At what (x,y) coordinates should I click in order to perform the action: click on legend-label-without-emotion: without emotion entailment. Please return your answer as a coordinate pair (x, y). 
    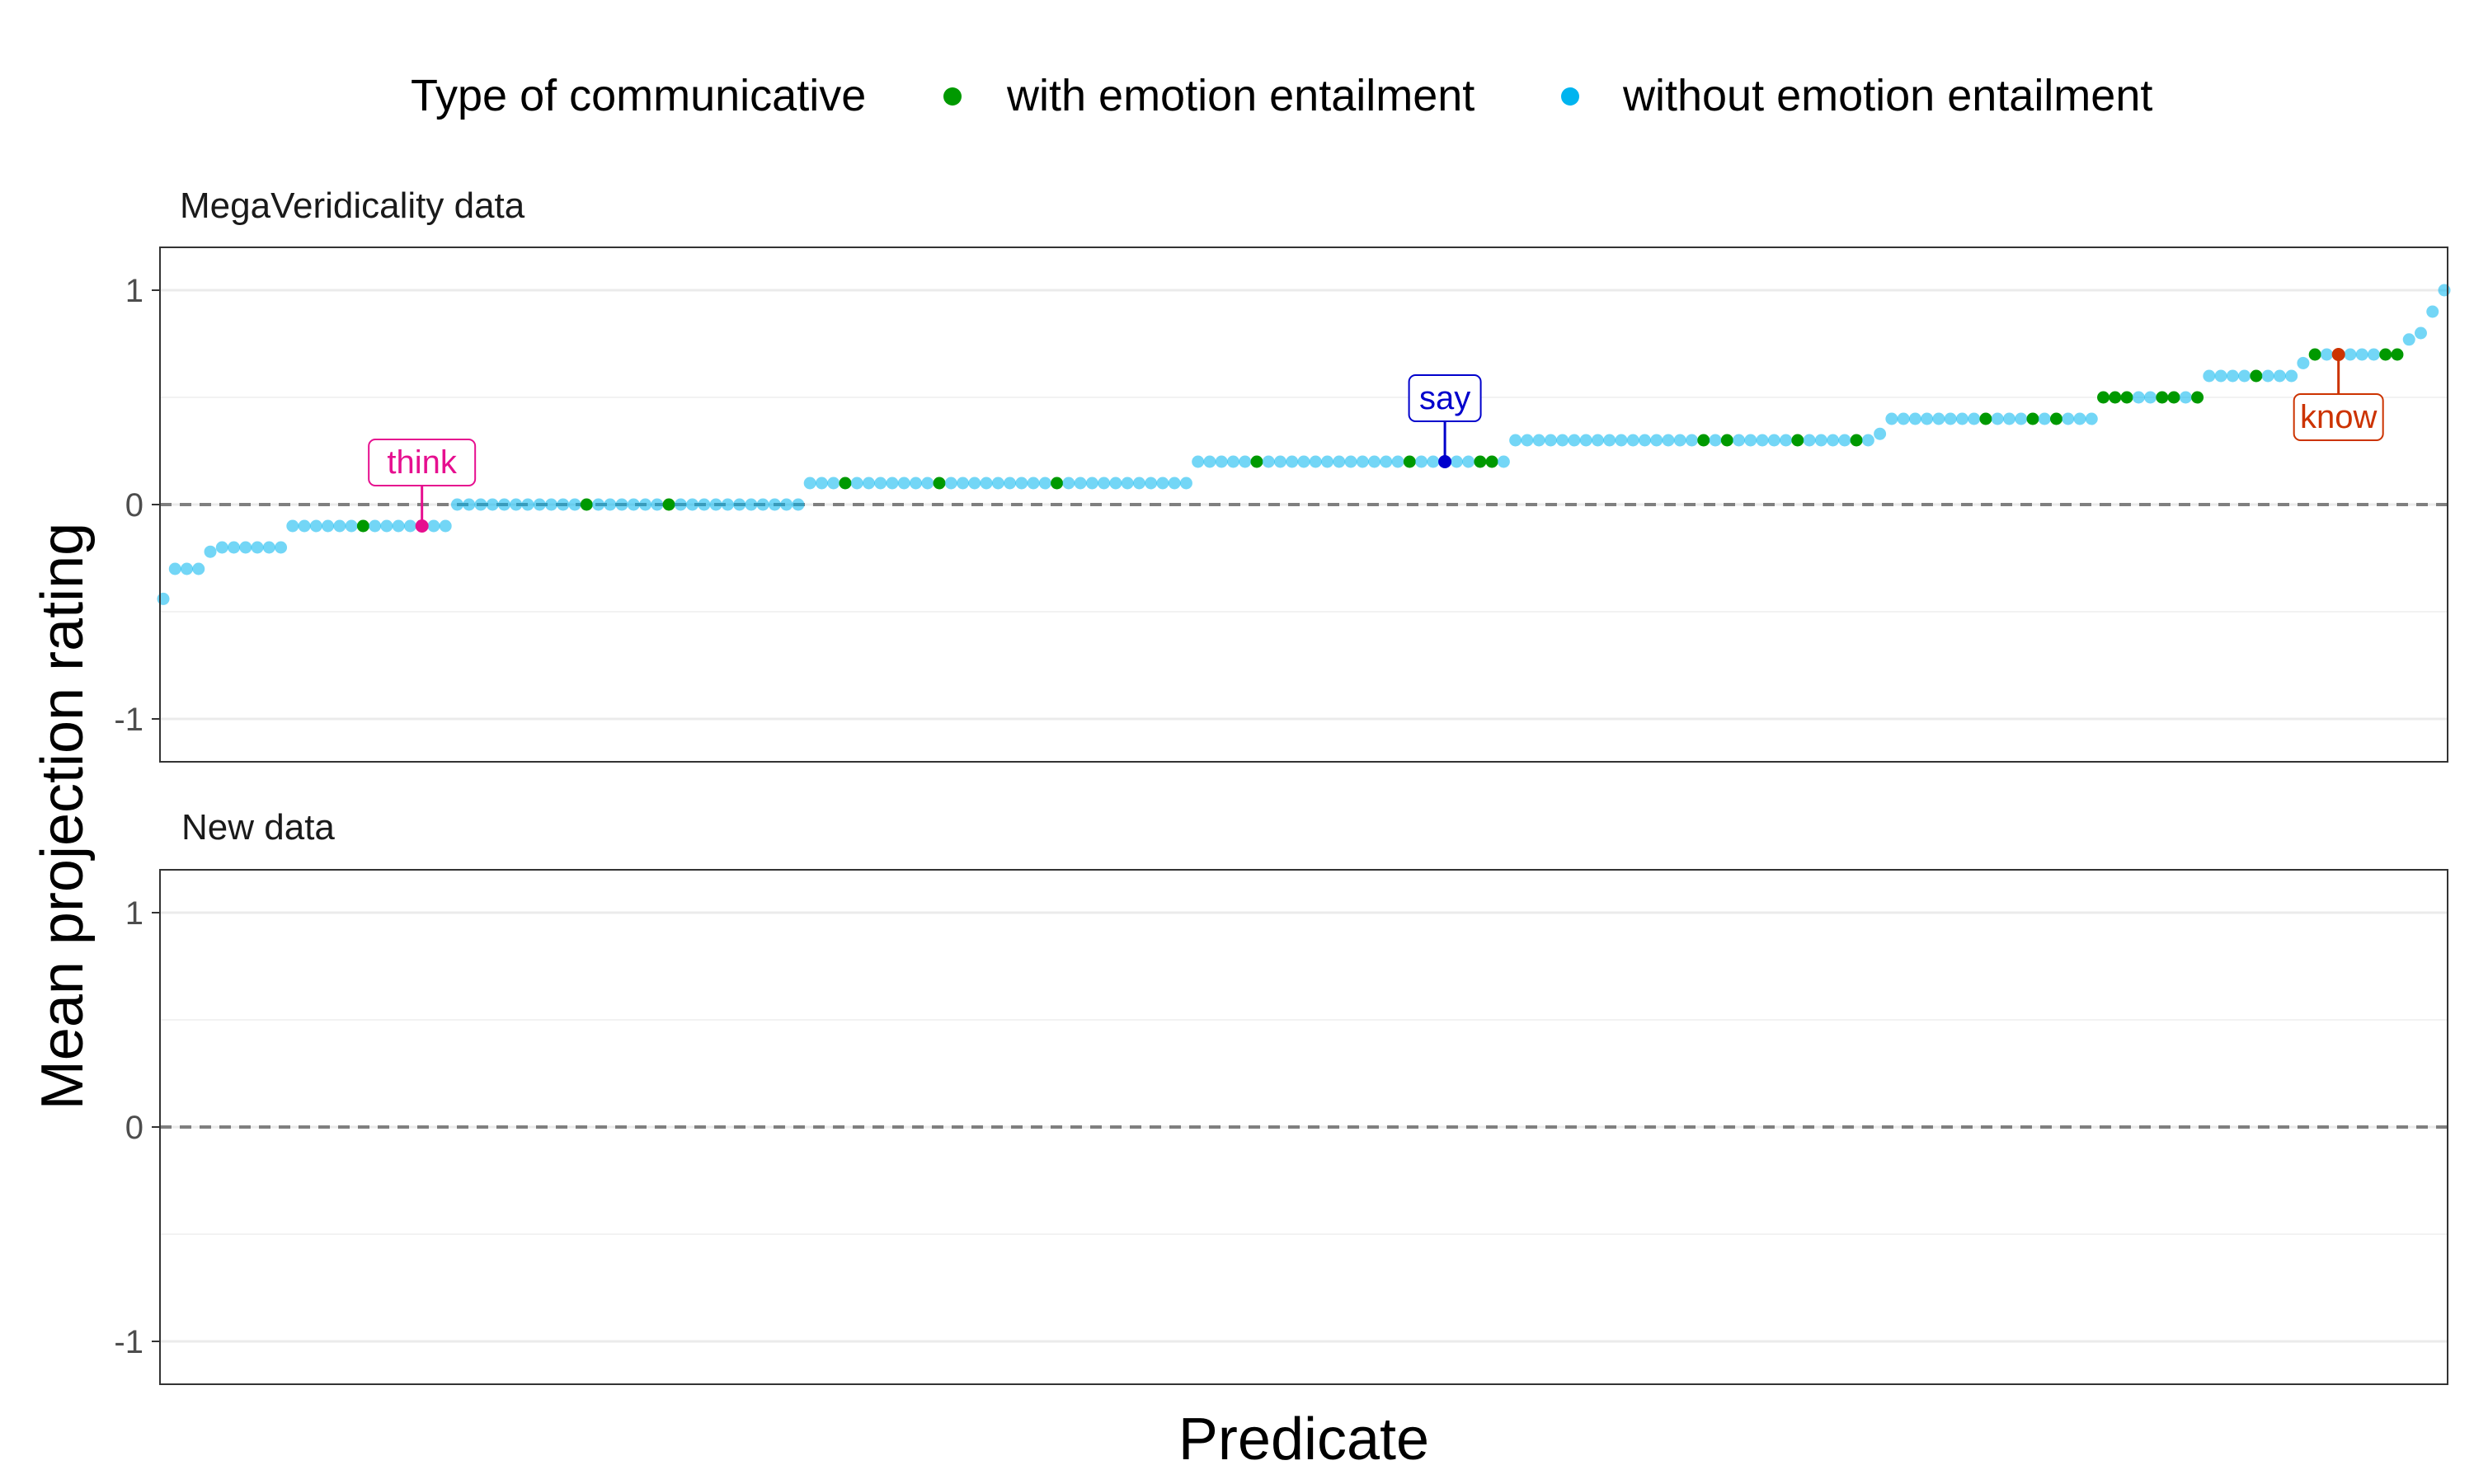
    Looking at the image, I should click on (1887, 95).